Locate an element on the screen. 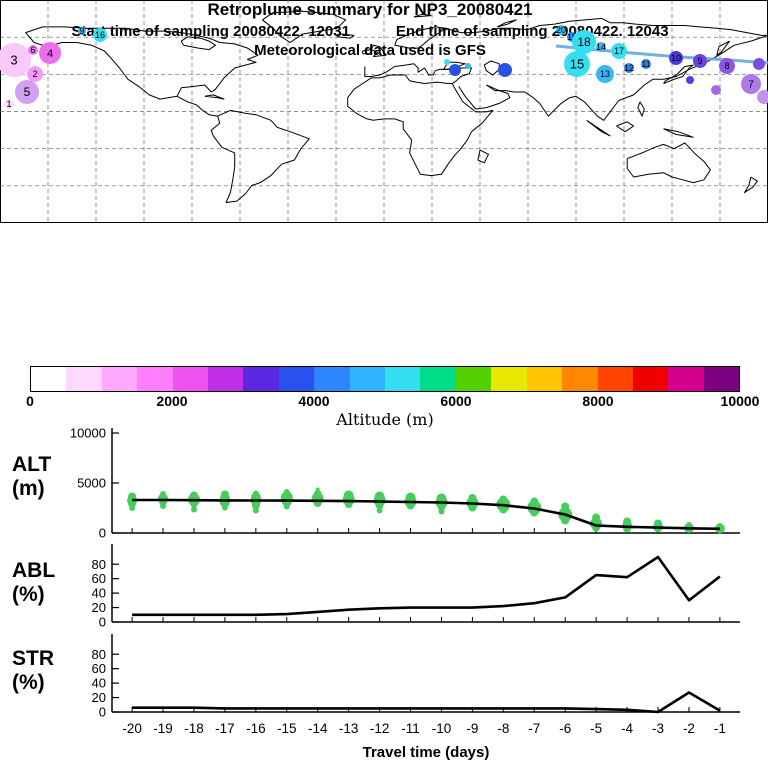 The image size is (768, 768). abl-ytick-label: 20 is located at coordinates (99, 607).